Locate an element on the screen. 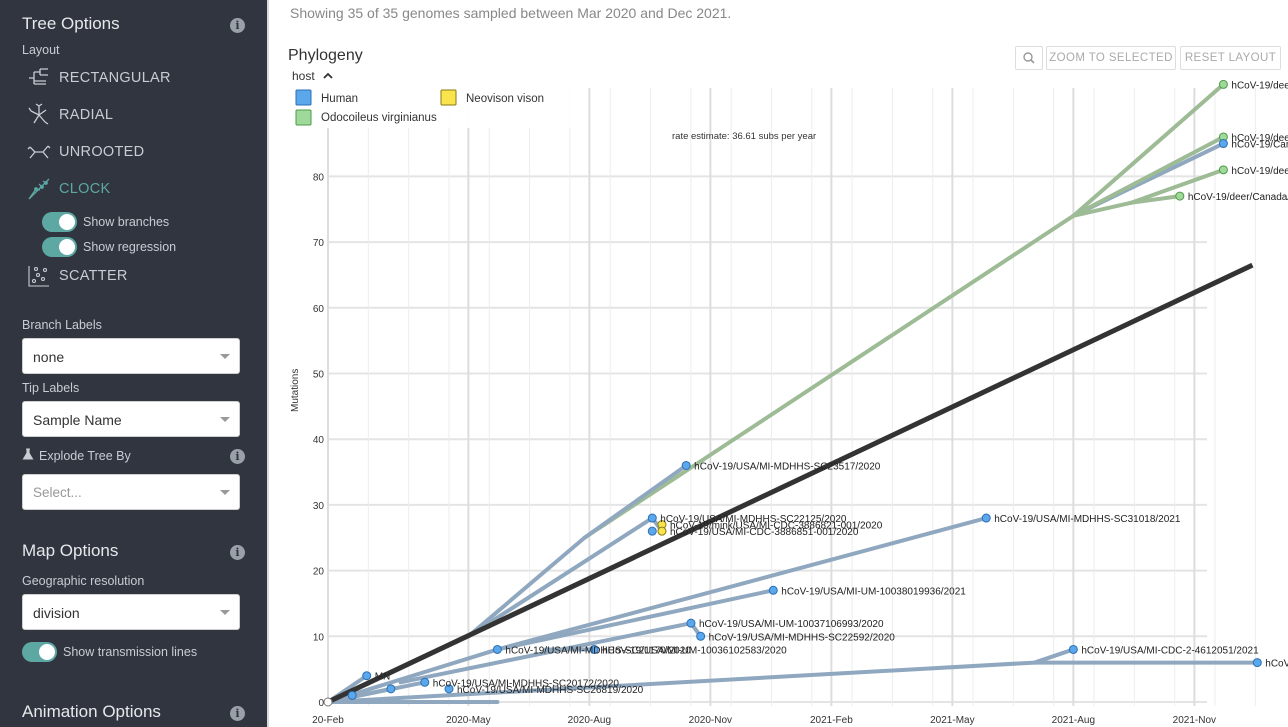 The height and width of the screenshot is (727, 1288). x-tick-label: 2021-May is located at coordinates (952, 720).